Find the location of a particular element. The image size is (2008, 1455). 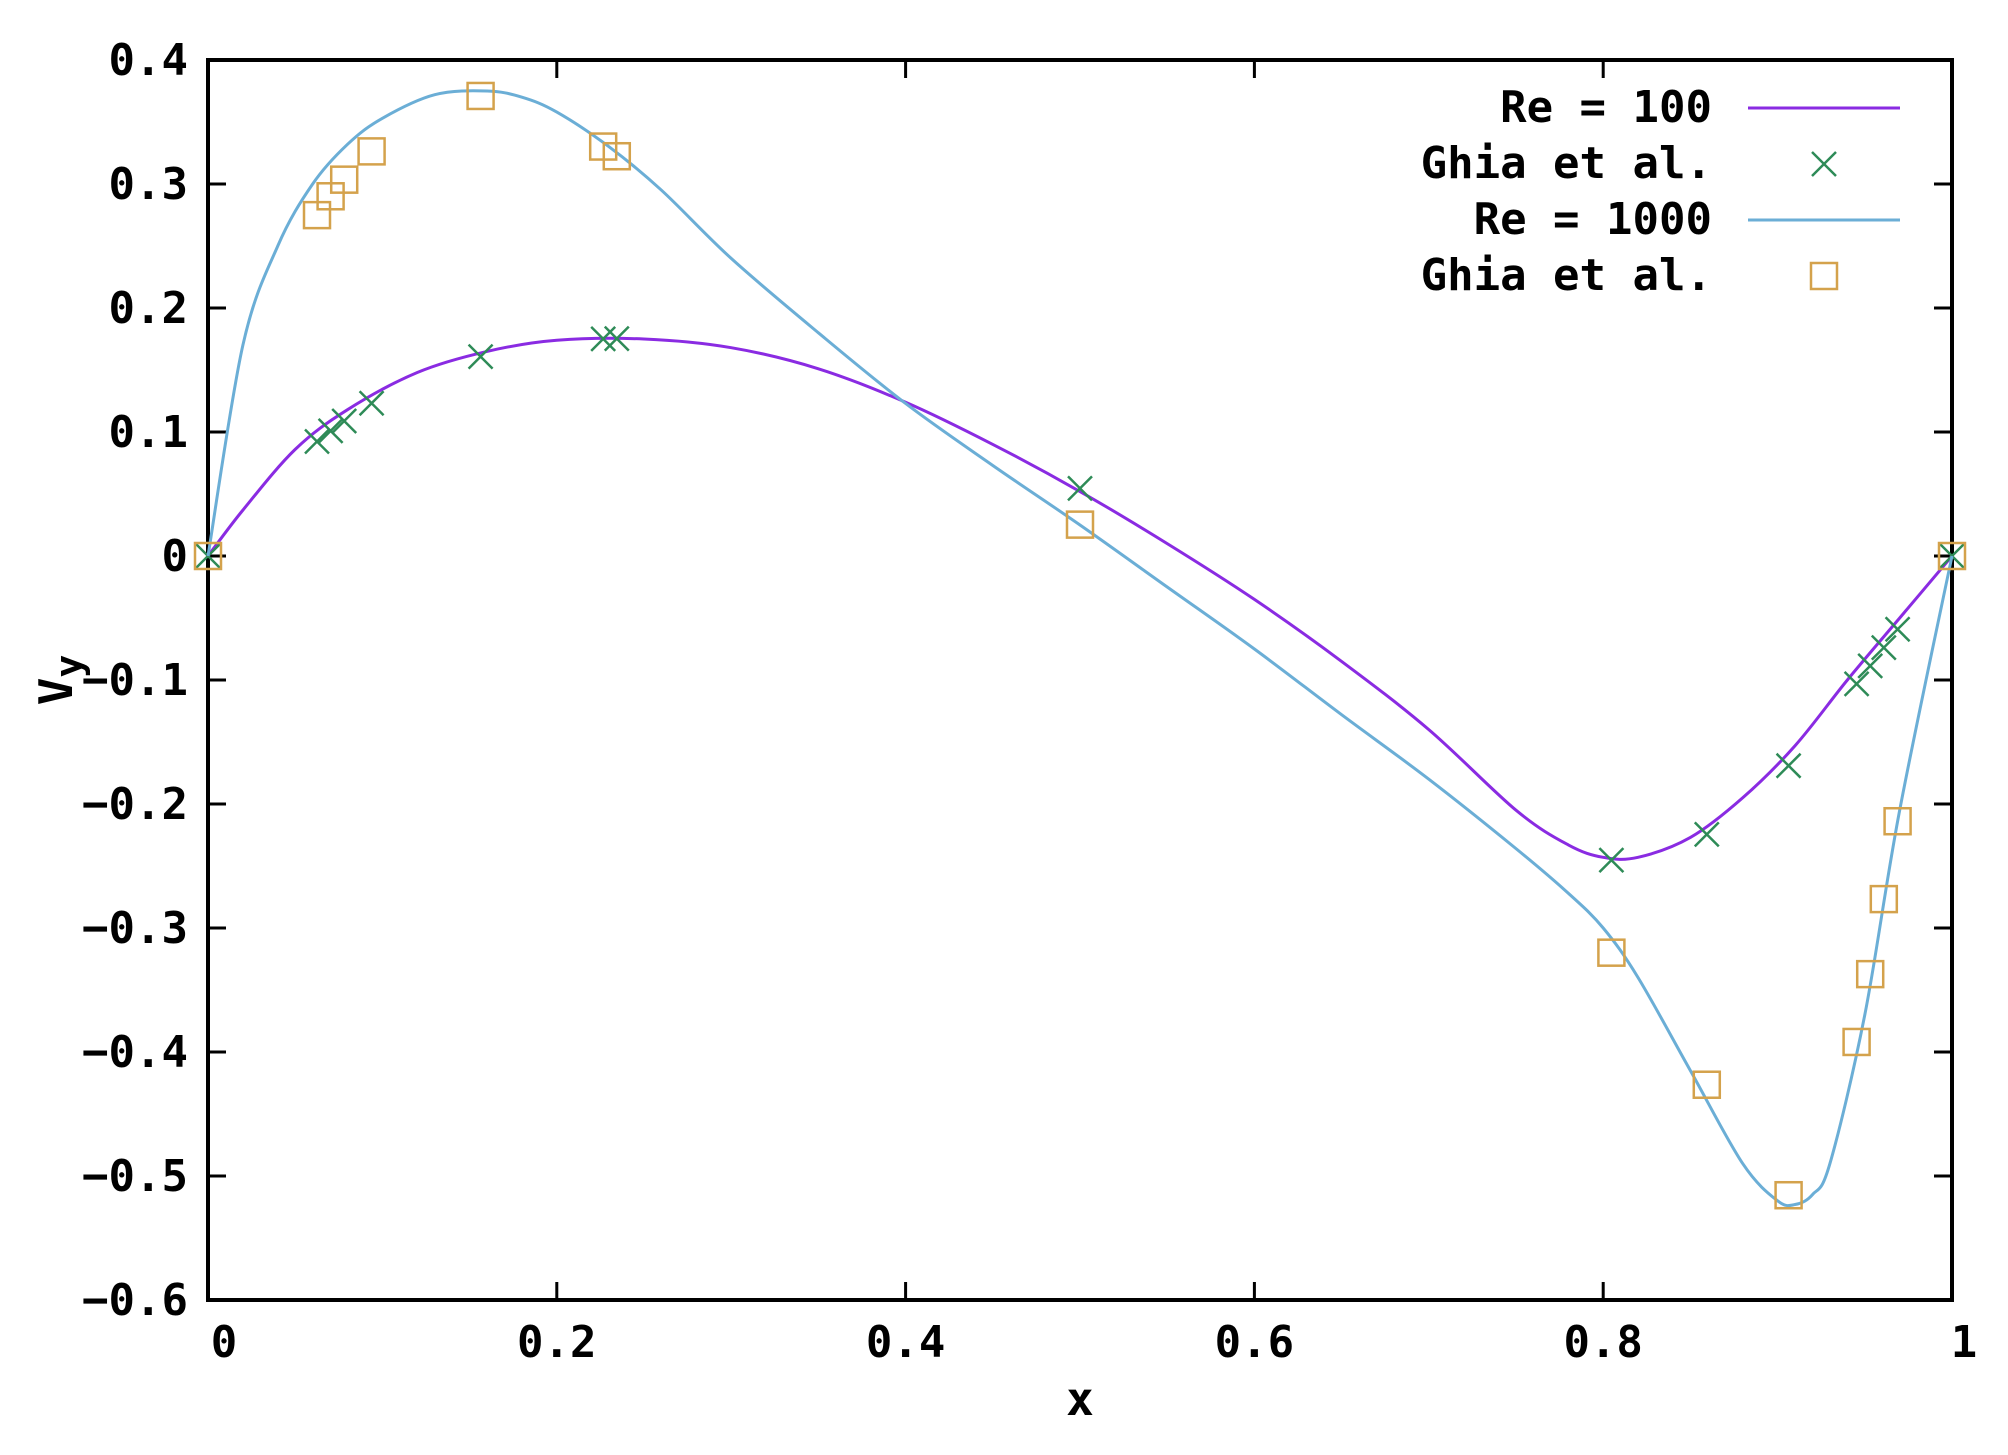

x-tick-label: 0.2 is located at coordinates (556, 1342).